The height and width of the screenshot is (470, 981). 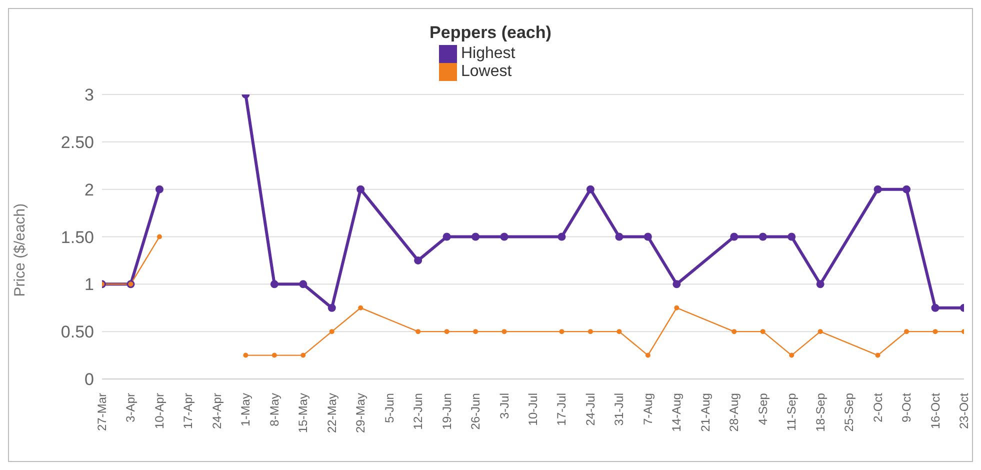 What do you see at coordinates (361, 413) in the screenshot?
I see `x-tick-label: 29-May` at bounding box center [361, 413].